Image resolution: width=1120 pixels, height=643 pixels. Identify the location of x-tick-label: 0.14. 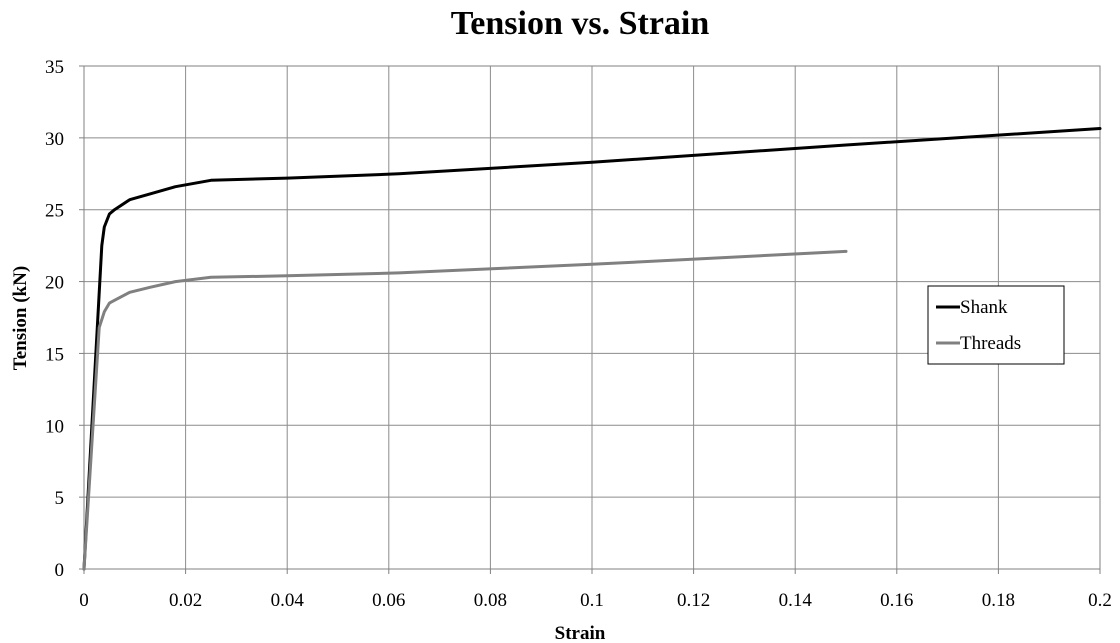
(796, 600).